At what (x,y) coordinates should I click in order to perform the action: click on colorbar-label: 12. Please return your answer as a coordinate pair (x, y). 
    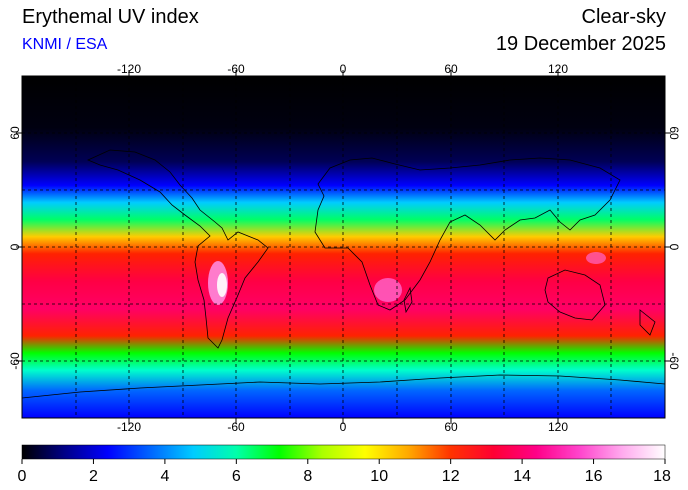
    Looking at the image, I should click on (451, 476).